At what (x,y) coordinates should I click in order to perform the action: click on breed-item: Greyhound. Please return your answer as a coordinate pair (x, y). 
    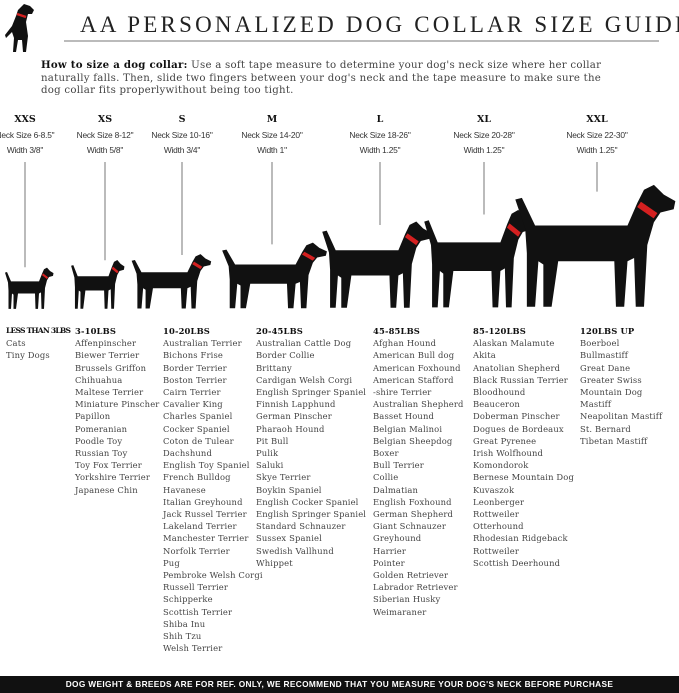
    Looking at the image, I should click on (397, 538).